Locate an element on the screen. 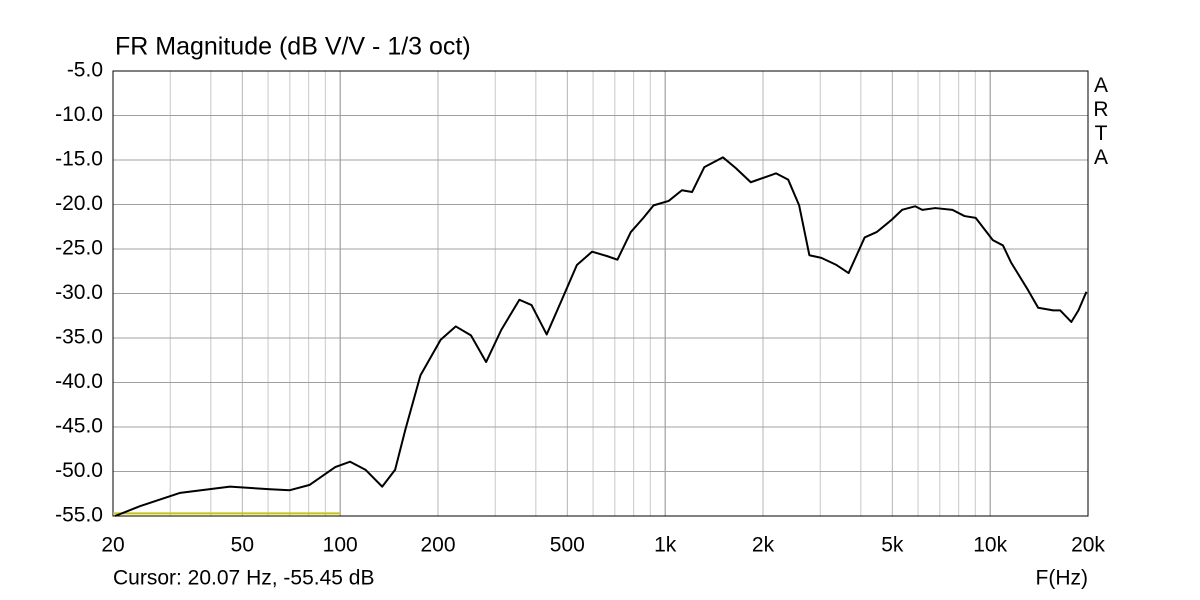 Image resolution: width=1200 pixels, height=600 pixels. x-axis-label: F(Hz) is located at coordinates (1062, 578).